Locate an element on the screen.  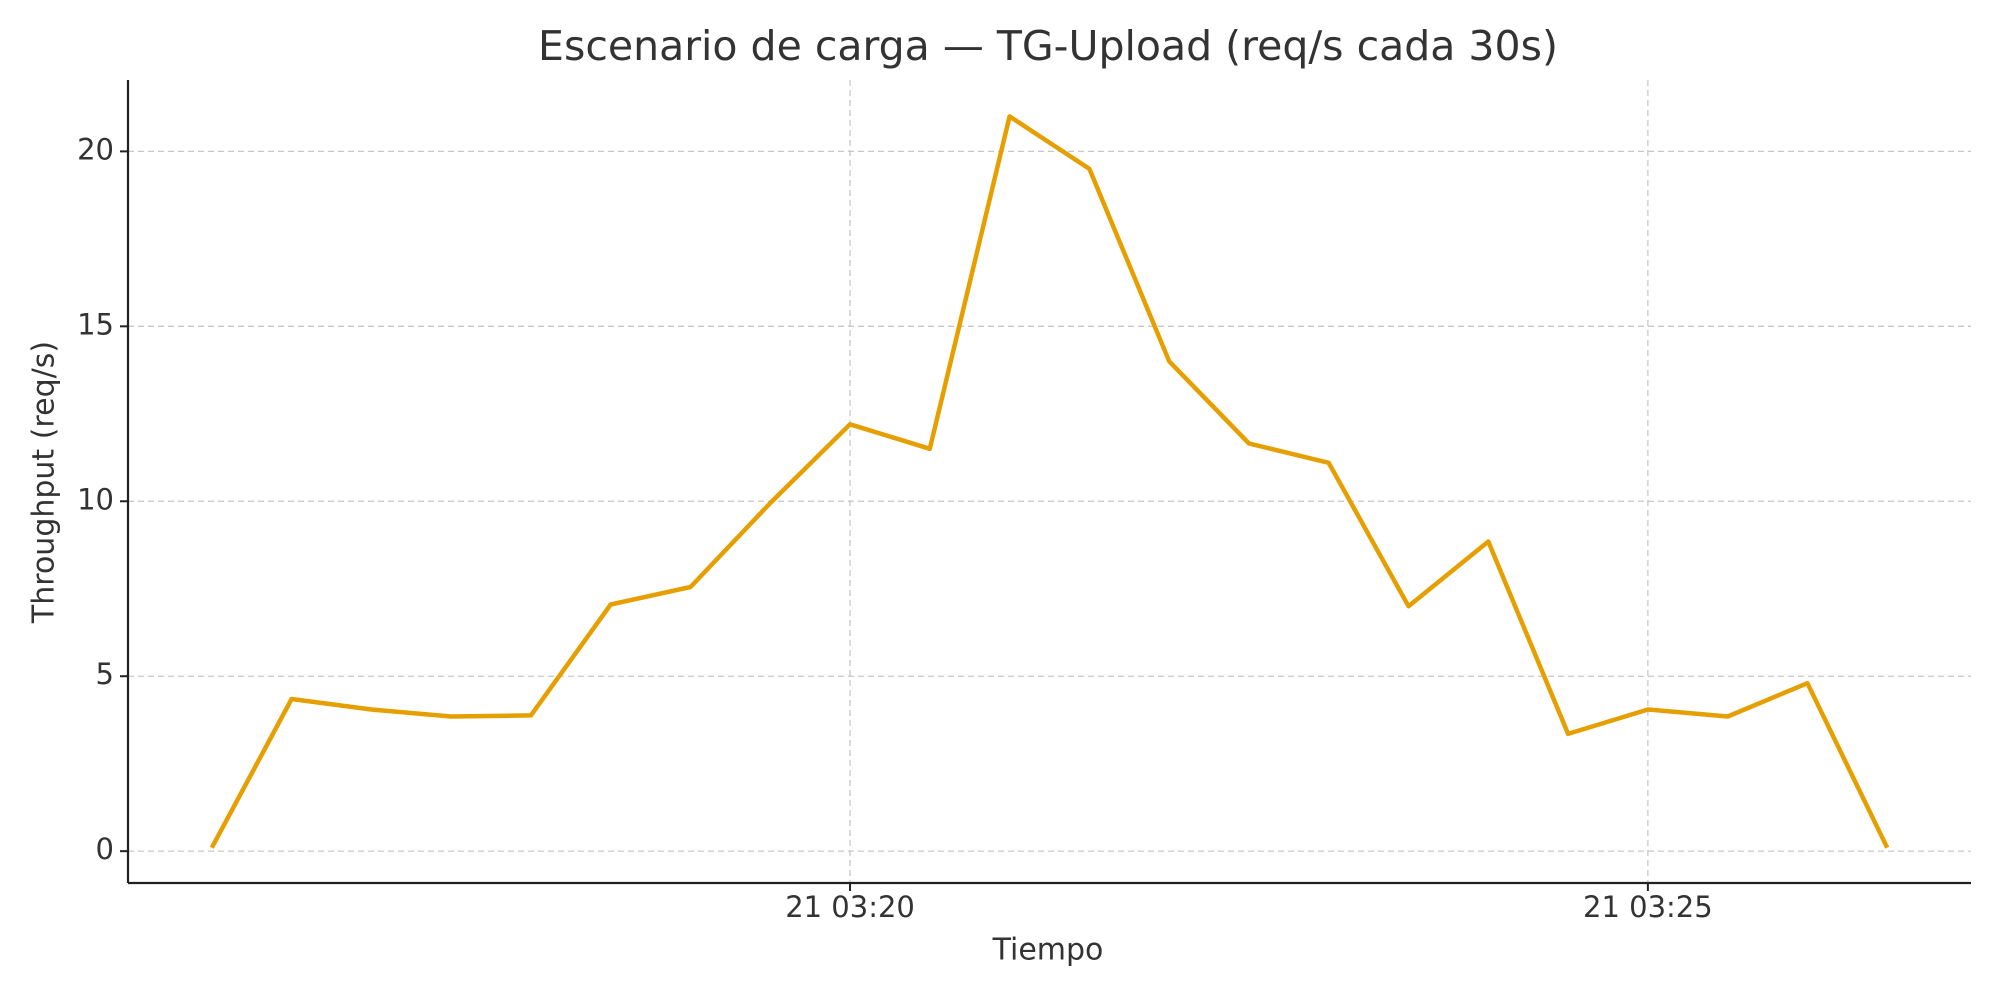
y-axis-label: Throughput (req/s) is located at coordinates (44, 482).